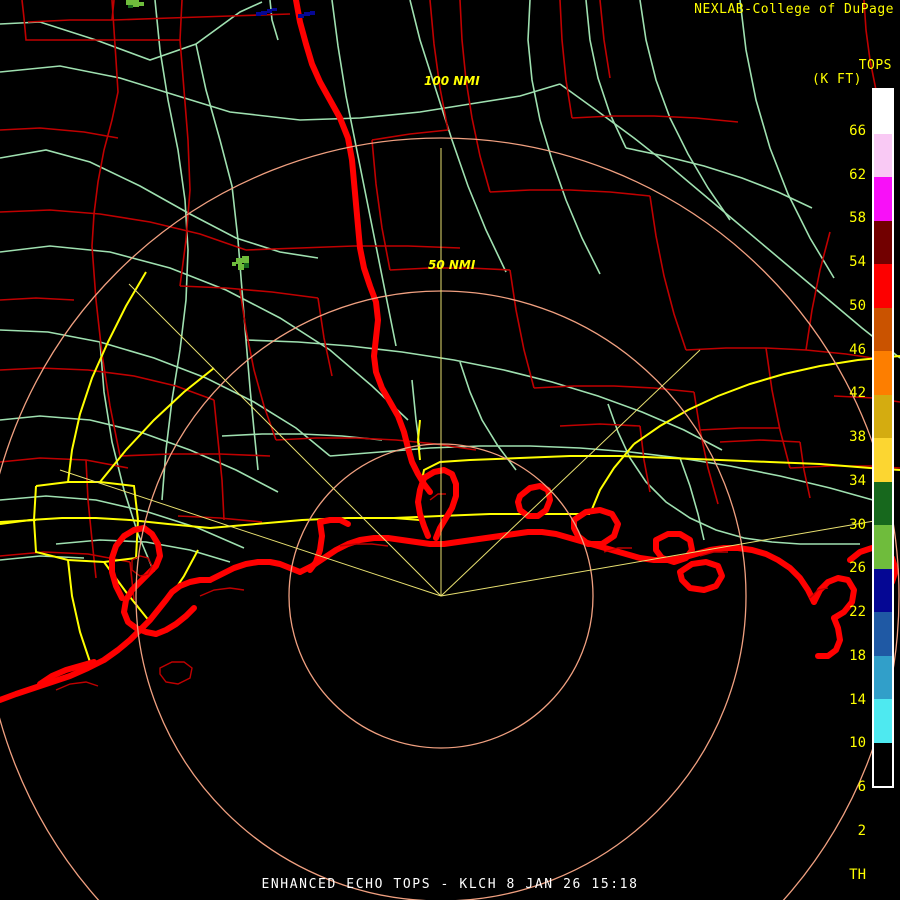 Image resolution: width=900 pixels, height=900 pixels. What do you see at coordinates (363, 247) in the screenshot?
I see `state-border-sabine` at bounding box center [363, 247].